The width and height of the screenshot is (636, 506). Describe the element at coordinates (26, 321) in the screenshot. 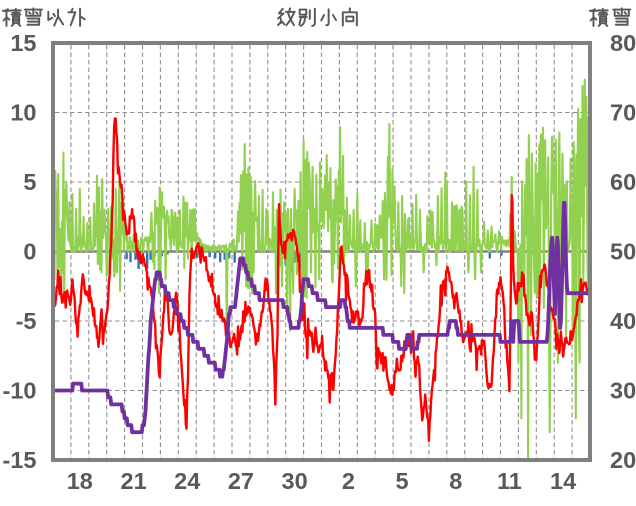

I see `svg-text: -5` at that location.